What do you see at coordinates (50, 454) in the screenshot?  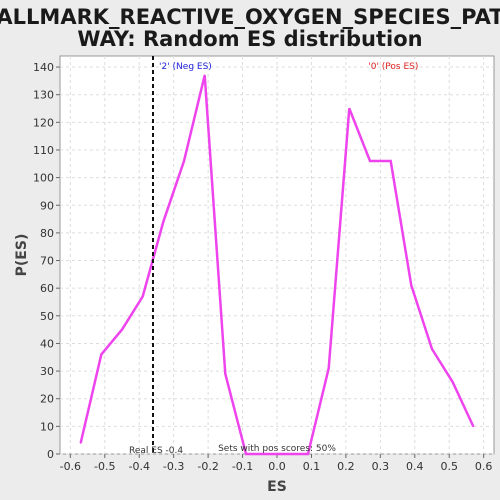 I see `y-tick-label: 0` at bounding box center [50, 454].